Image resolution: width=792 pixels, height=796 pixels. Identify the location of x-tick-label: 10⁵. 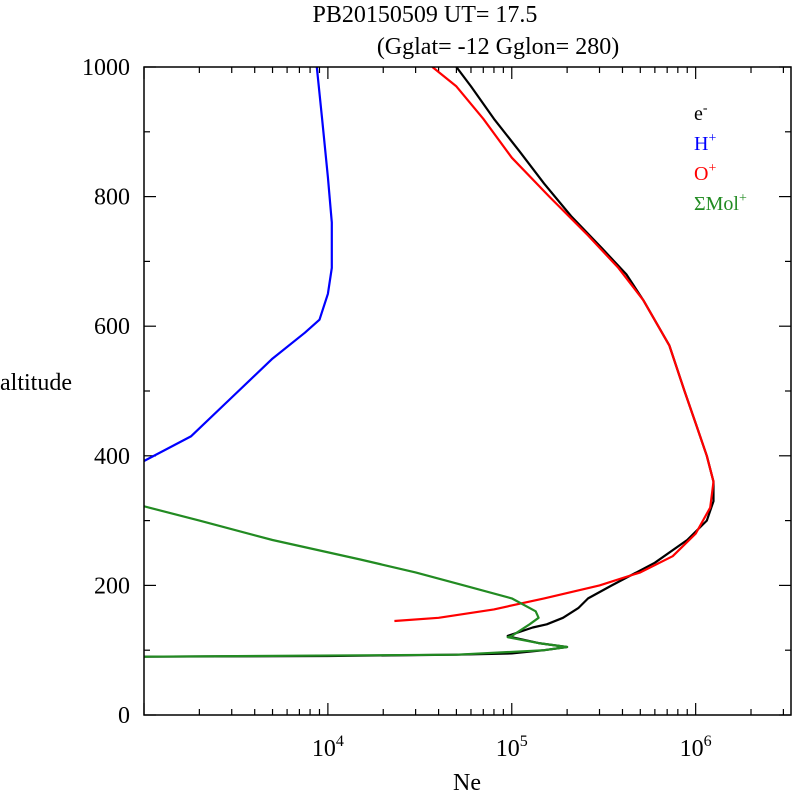
(512, 747).